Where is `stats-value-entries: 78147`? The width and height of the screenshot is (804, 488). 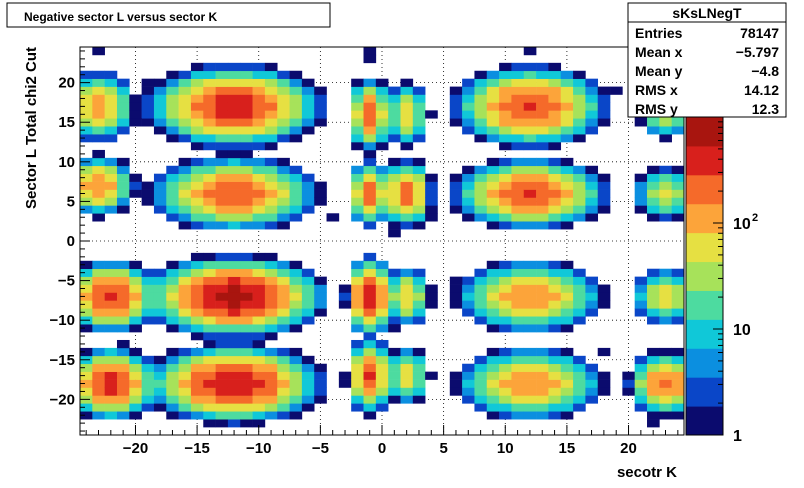
stats-value-entries: 78147 is located at coordinates (759, 33).